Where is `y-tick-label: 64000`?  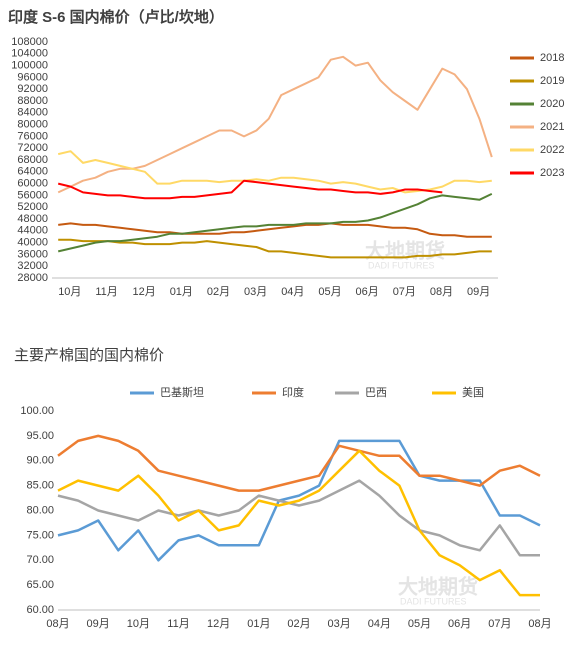 y-tick-label: 64000 is located at coordinates (32, 172).